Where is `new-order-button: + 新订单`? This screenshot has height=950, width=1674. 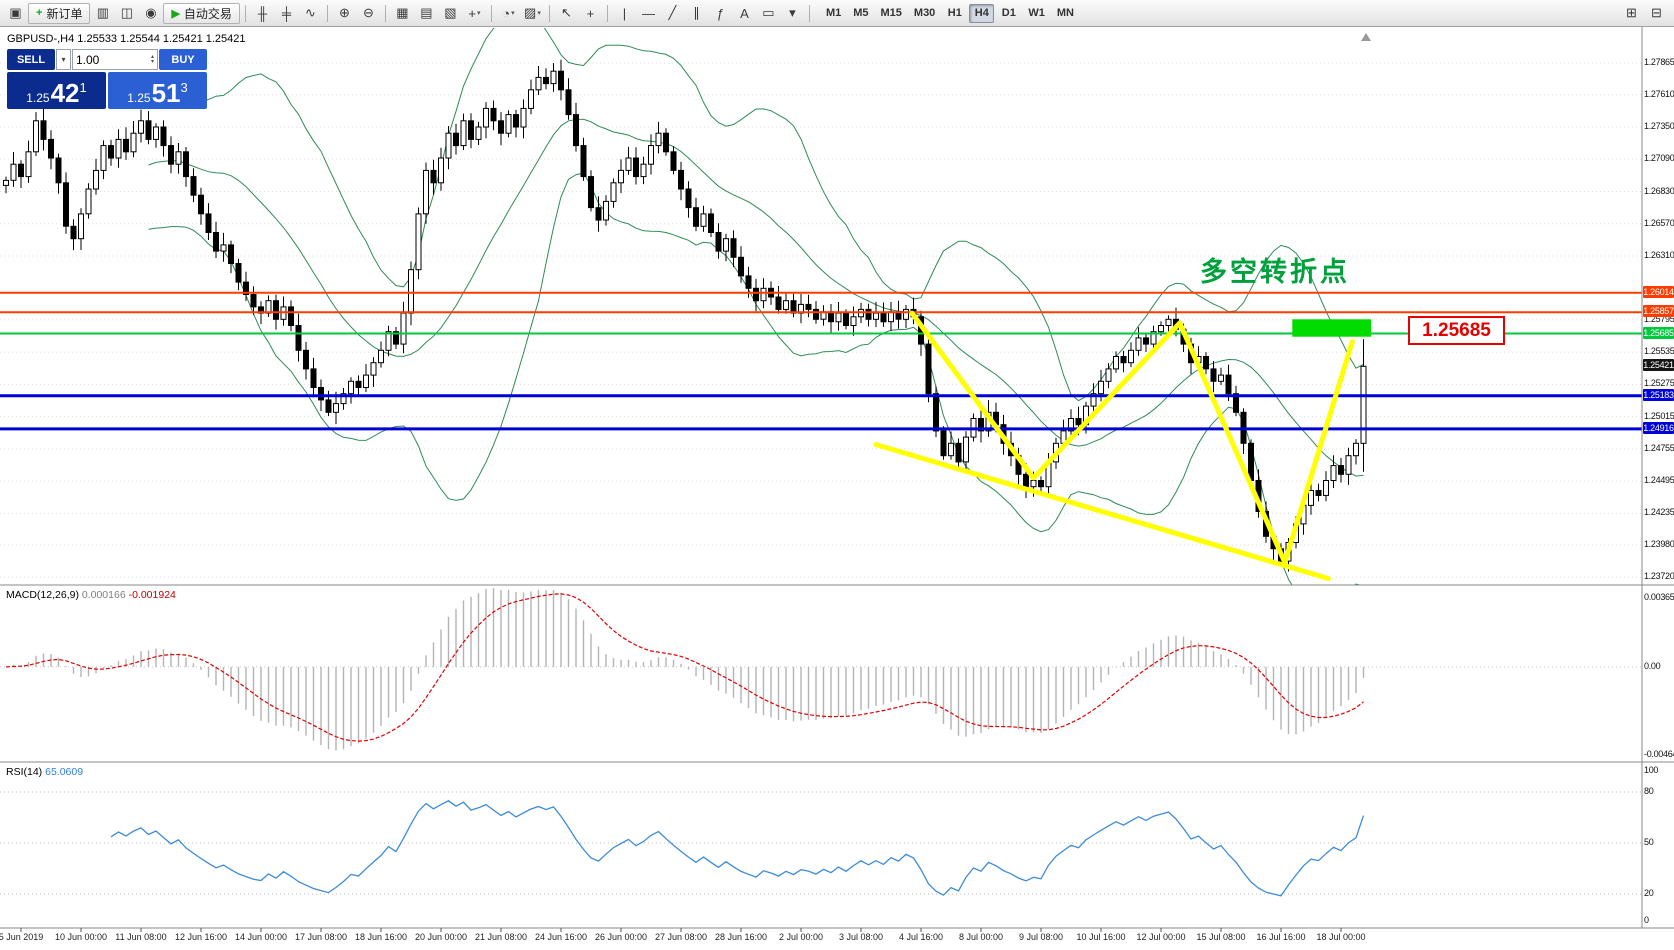
new-order-button: + 新订单 is located at coordinates (59, 13).